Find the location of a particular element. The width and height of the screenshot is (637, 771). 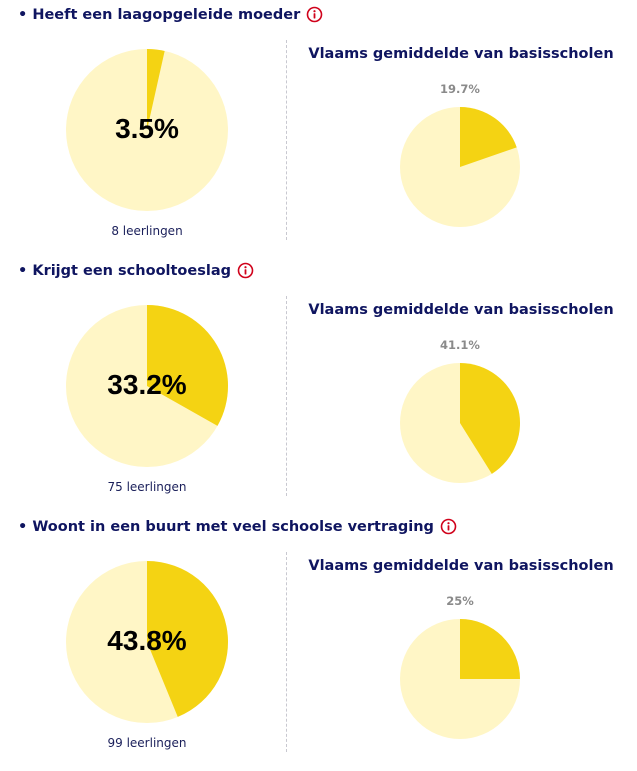

indicator-title-text: Krijgt een schooltoeslag is located at coordinates (131, 270).